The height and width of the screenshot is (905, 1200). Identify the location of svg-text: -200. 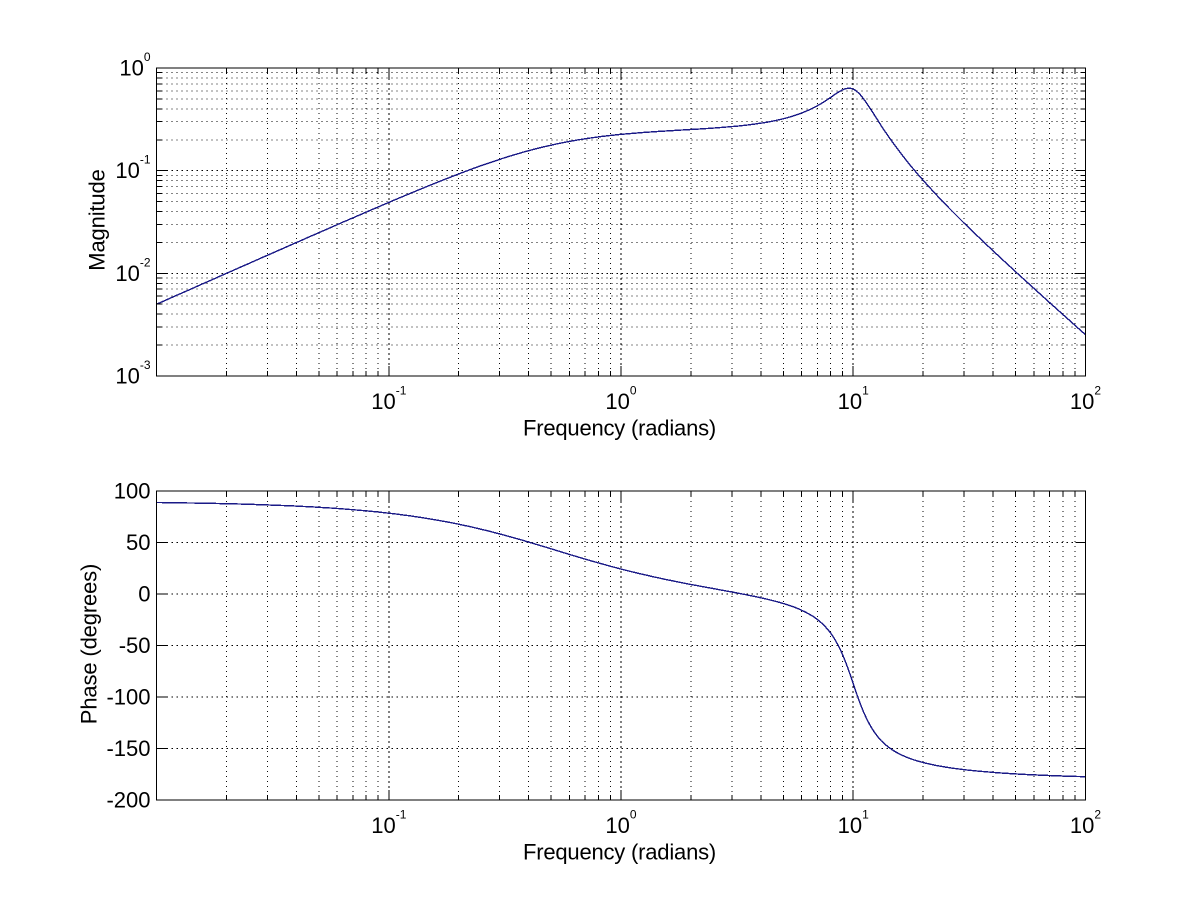
(128, 800).